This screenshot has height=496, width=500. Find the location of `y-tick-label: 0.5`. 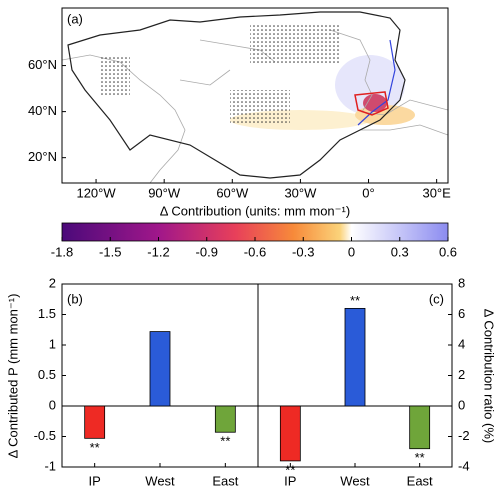

y-tick-label: 0.5 is located at coordinates (47, 374).